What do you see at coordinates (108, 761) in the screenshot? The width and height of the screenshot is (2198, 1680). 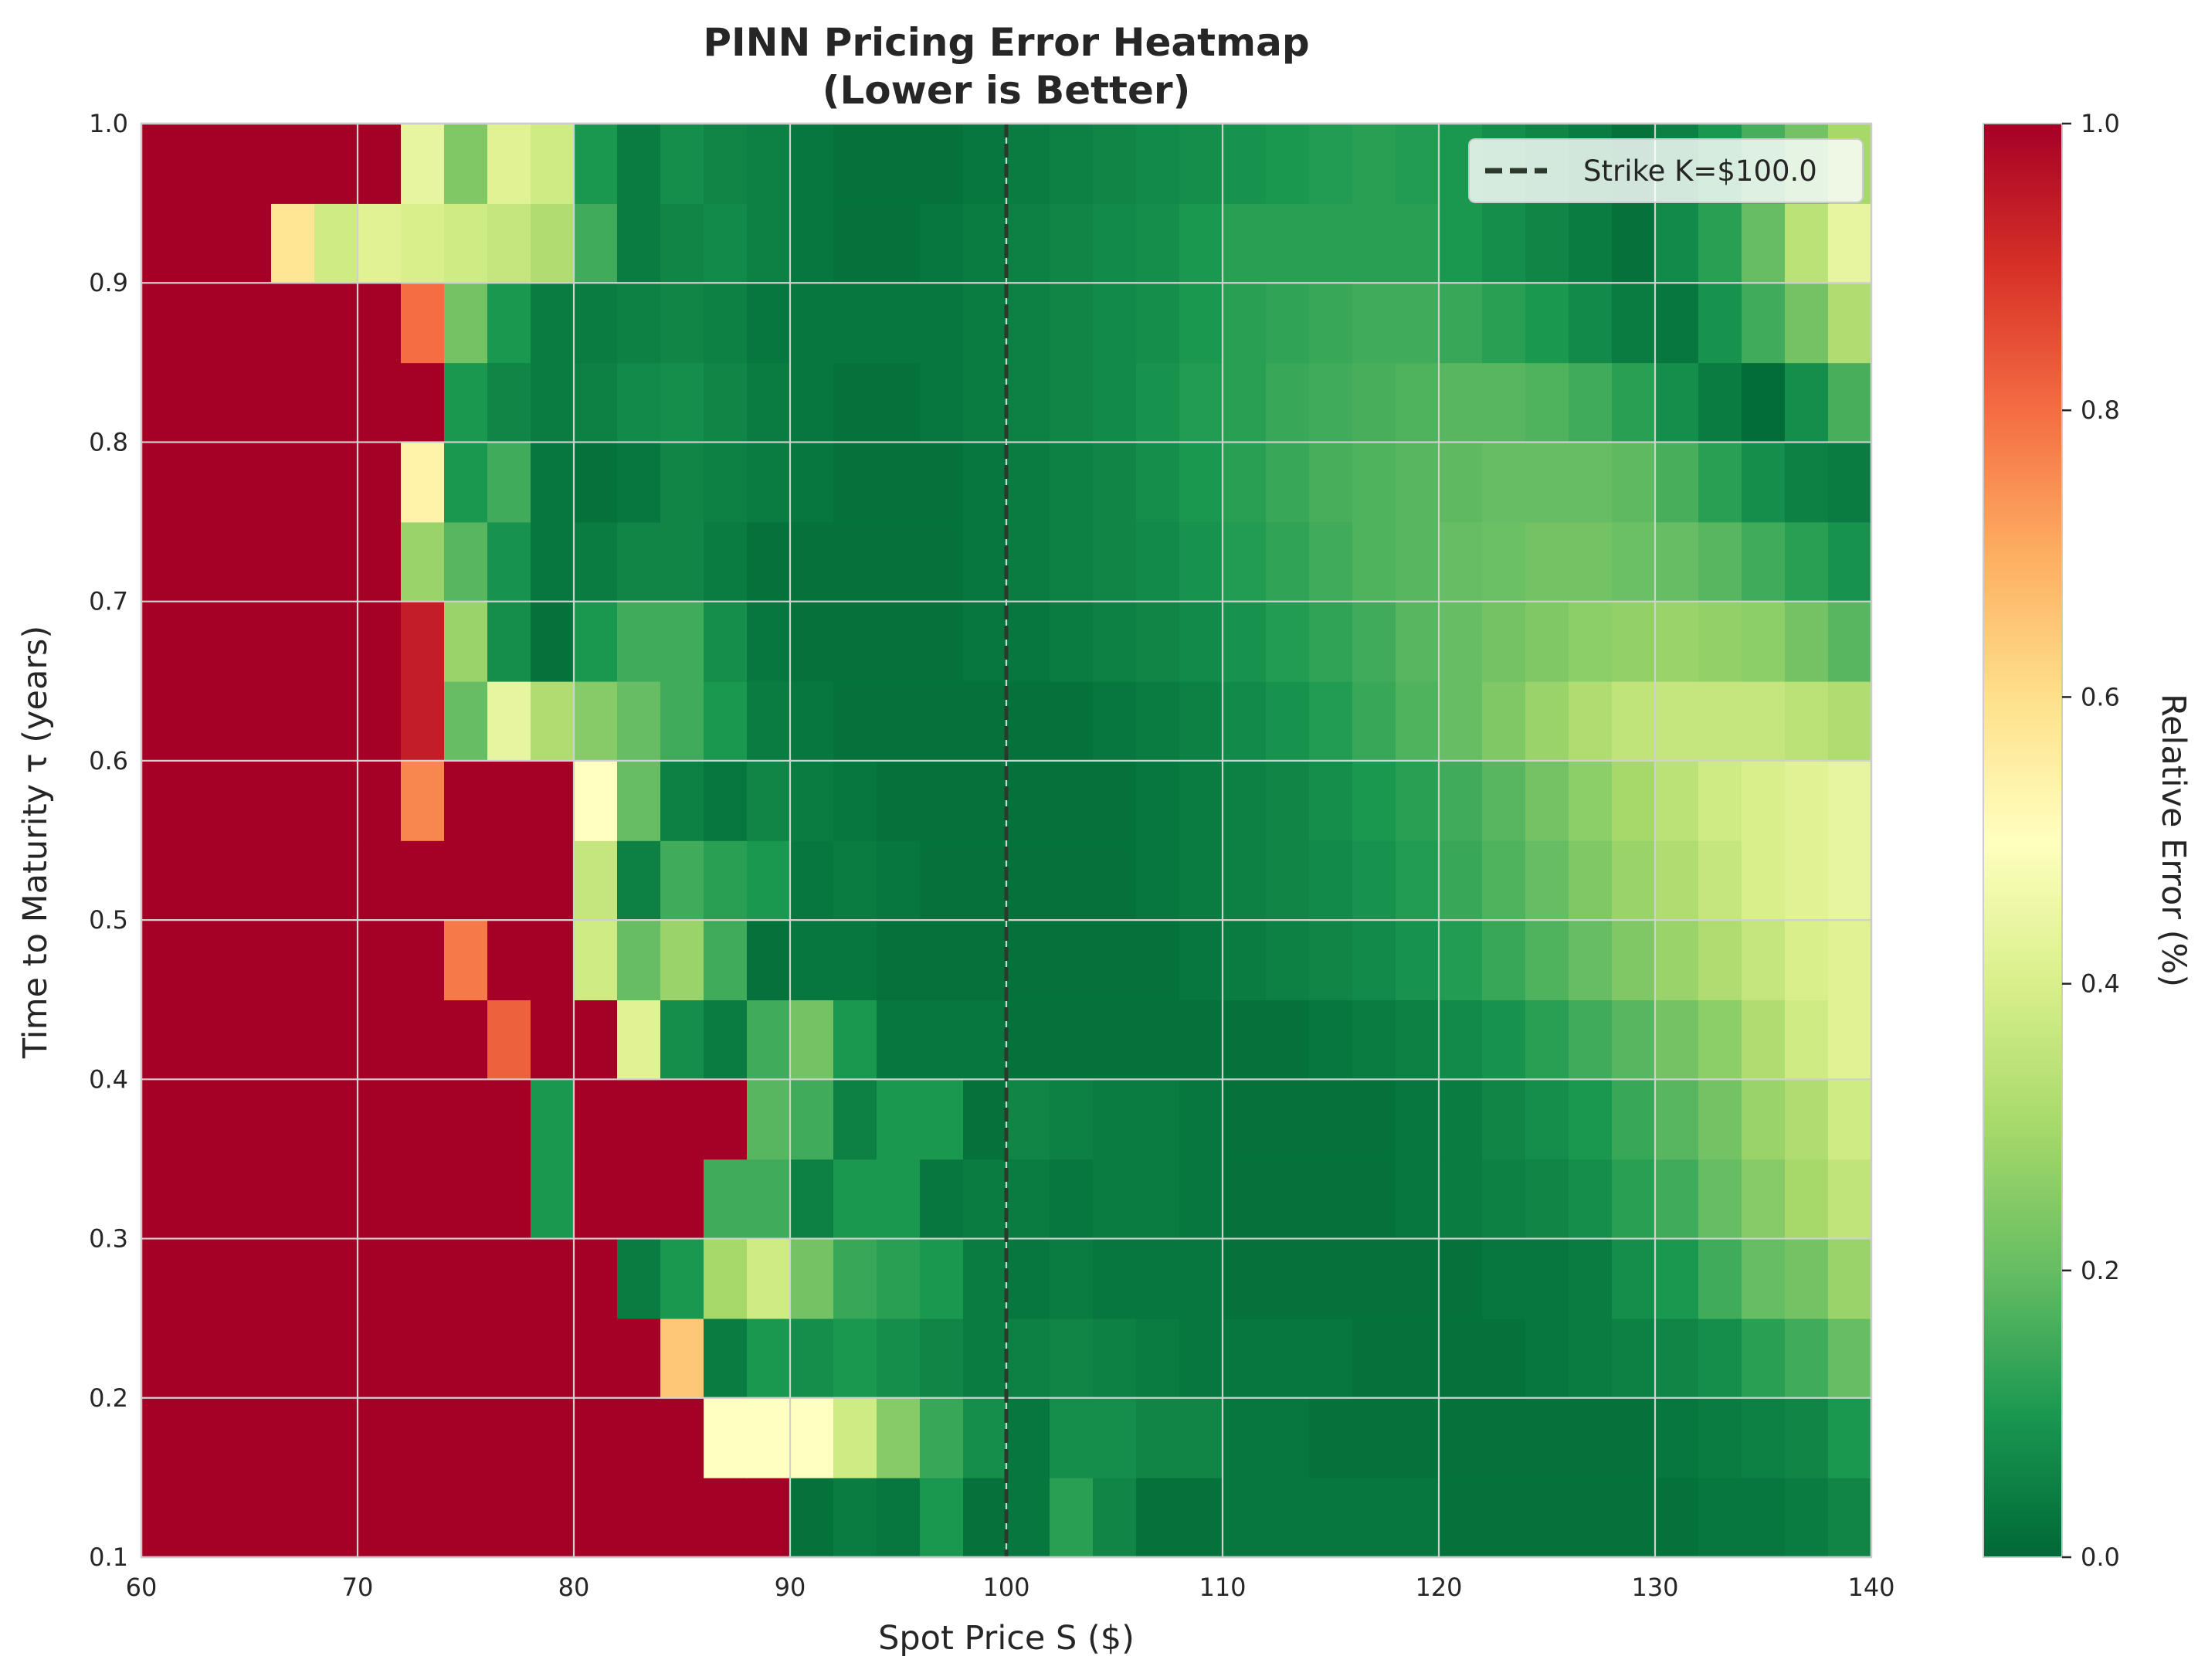 I see `y-tick-label: 0.6` at bounding box center [108, 761].